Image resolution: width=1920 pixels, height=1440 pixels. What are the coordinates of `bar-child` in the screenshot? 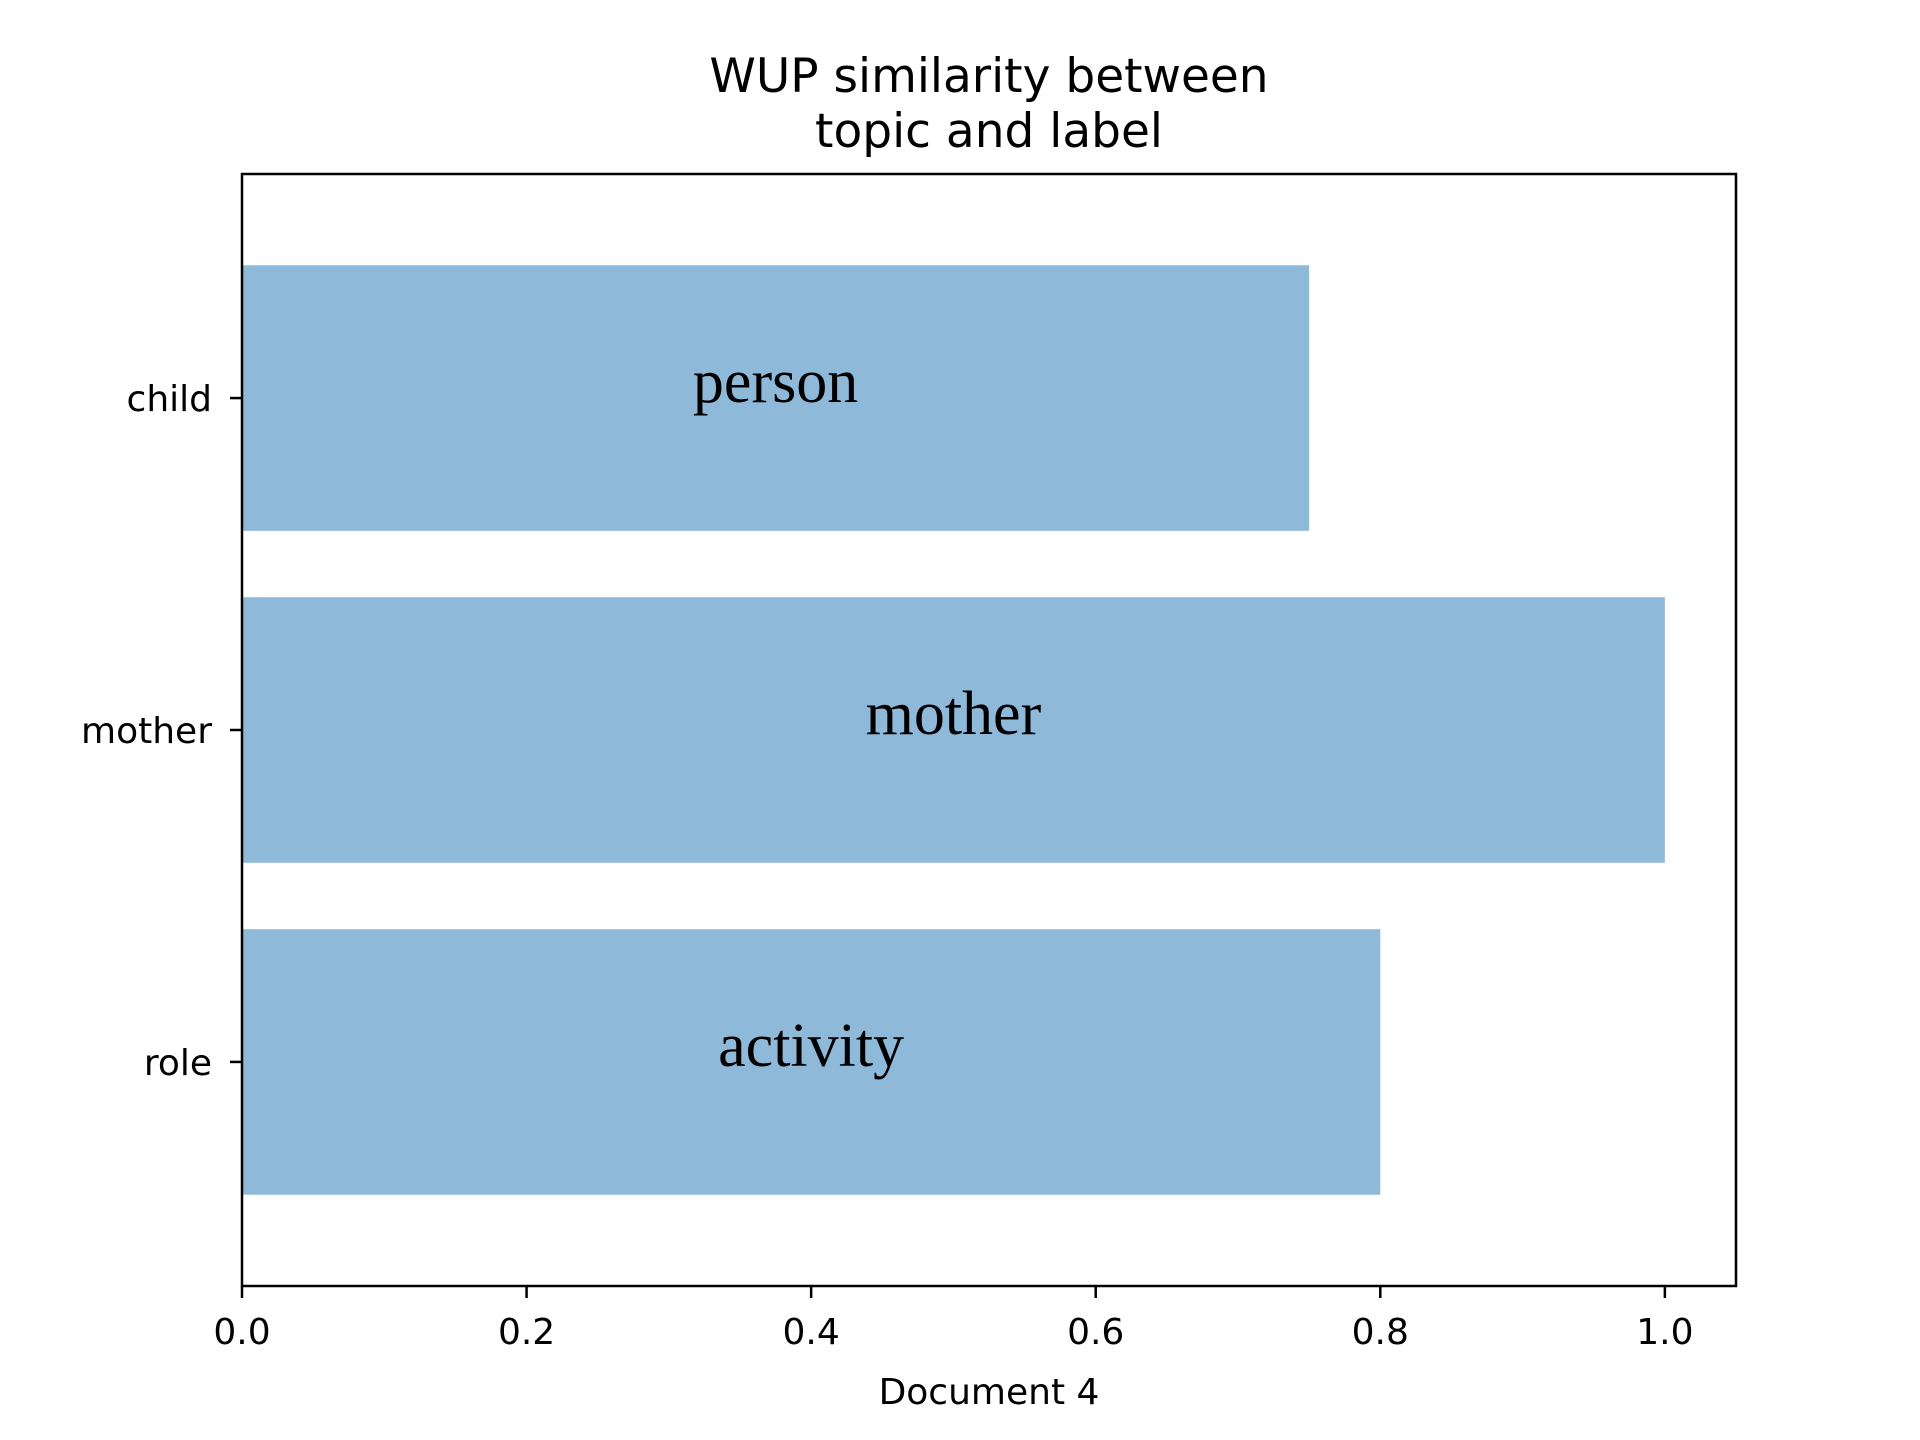 It's located at (776, 398).